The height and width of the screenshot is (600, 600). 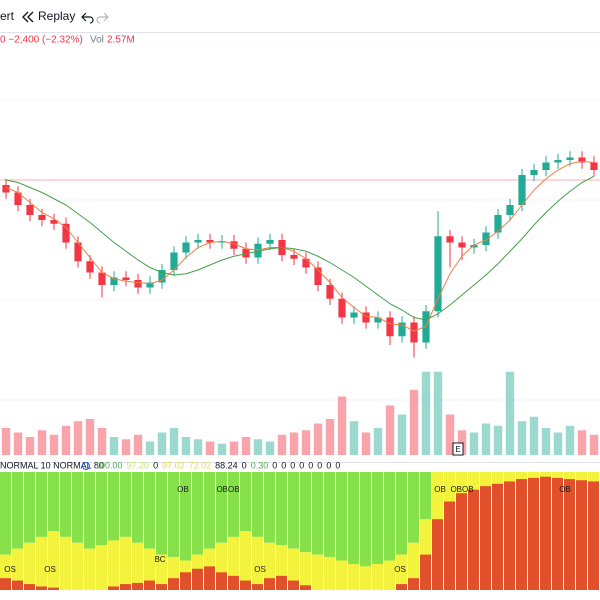 I want to click on replay-icon, so click(x=28, y=17).